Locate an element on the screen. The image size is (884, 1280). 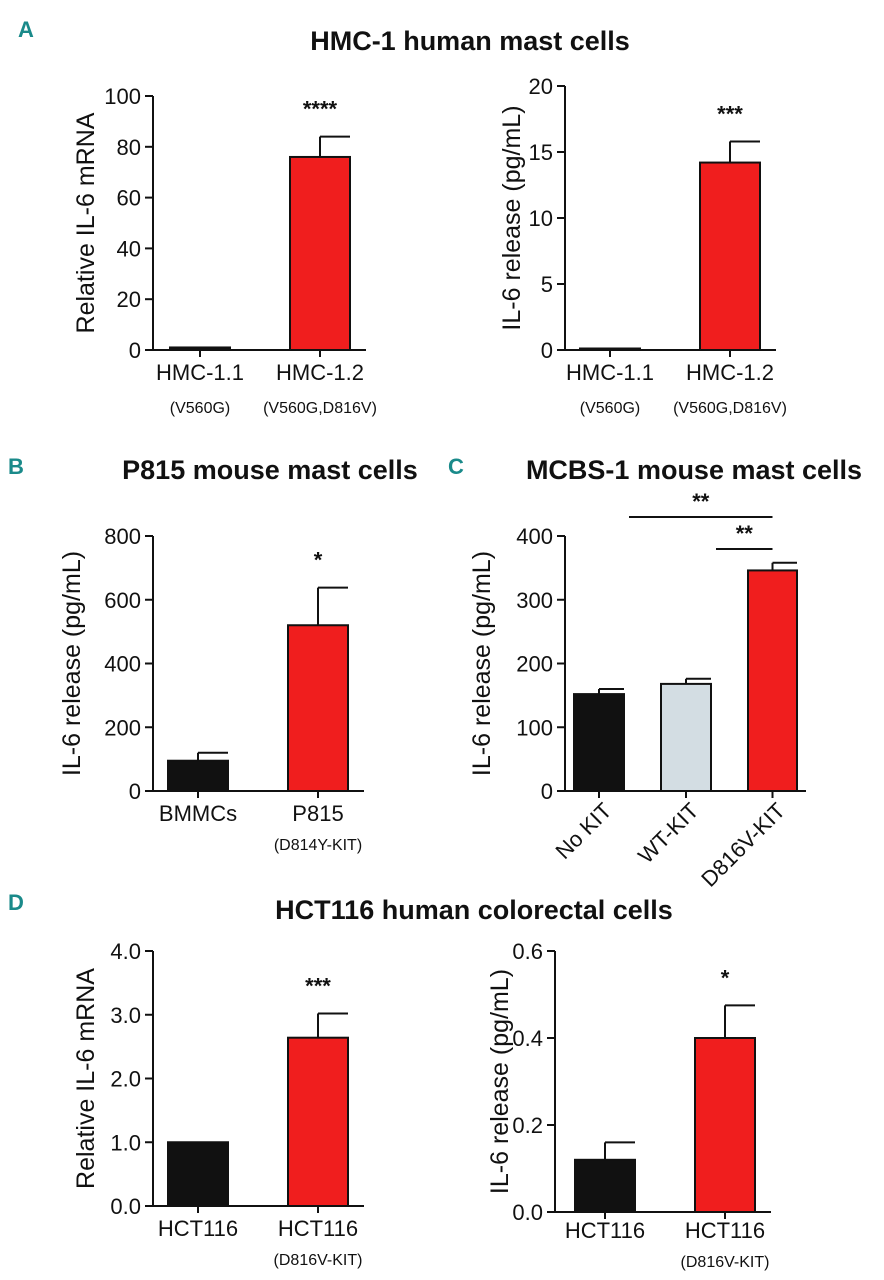
panel-letter-b: B is located at coordinates (16, 466).